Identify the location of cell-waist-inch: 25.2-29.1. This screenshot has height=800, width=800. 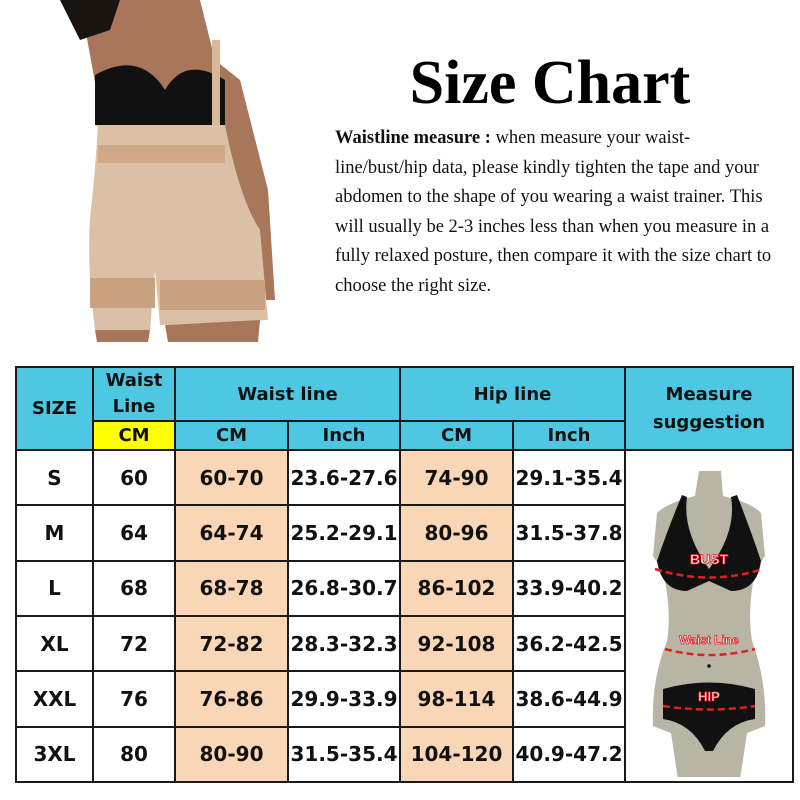
(344, 533).